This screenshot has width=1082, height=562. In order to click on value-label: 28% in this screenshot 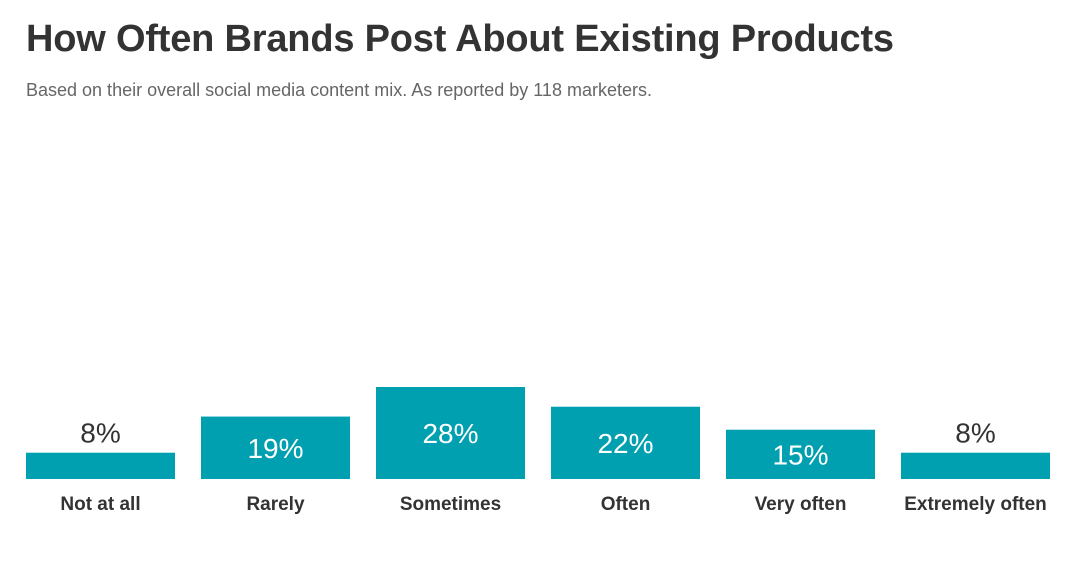, I will do `click(450, 433)`.